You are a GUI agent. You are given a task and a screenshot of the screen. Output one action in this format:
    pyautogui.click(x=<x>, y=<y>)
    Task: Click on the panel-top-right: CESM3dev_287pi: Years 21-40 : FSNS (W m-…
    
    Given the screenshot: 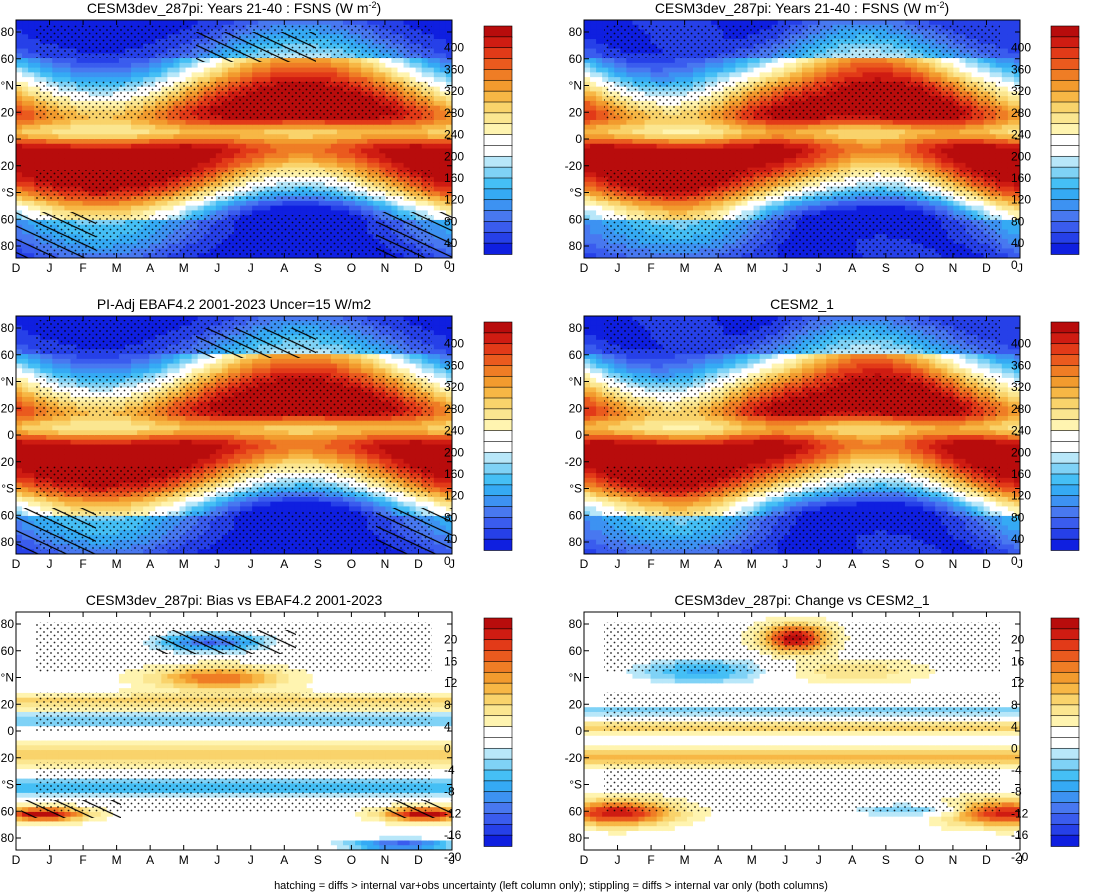 What is the action you would take?
    pyautogui.click(x=822, y=137)
    